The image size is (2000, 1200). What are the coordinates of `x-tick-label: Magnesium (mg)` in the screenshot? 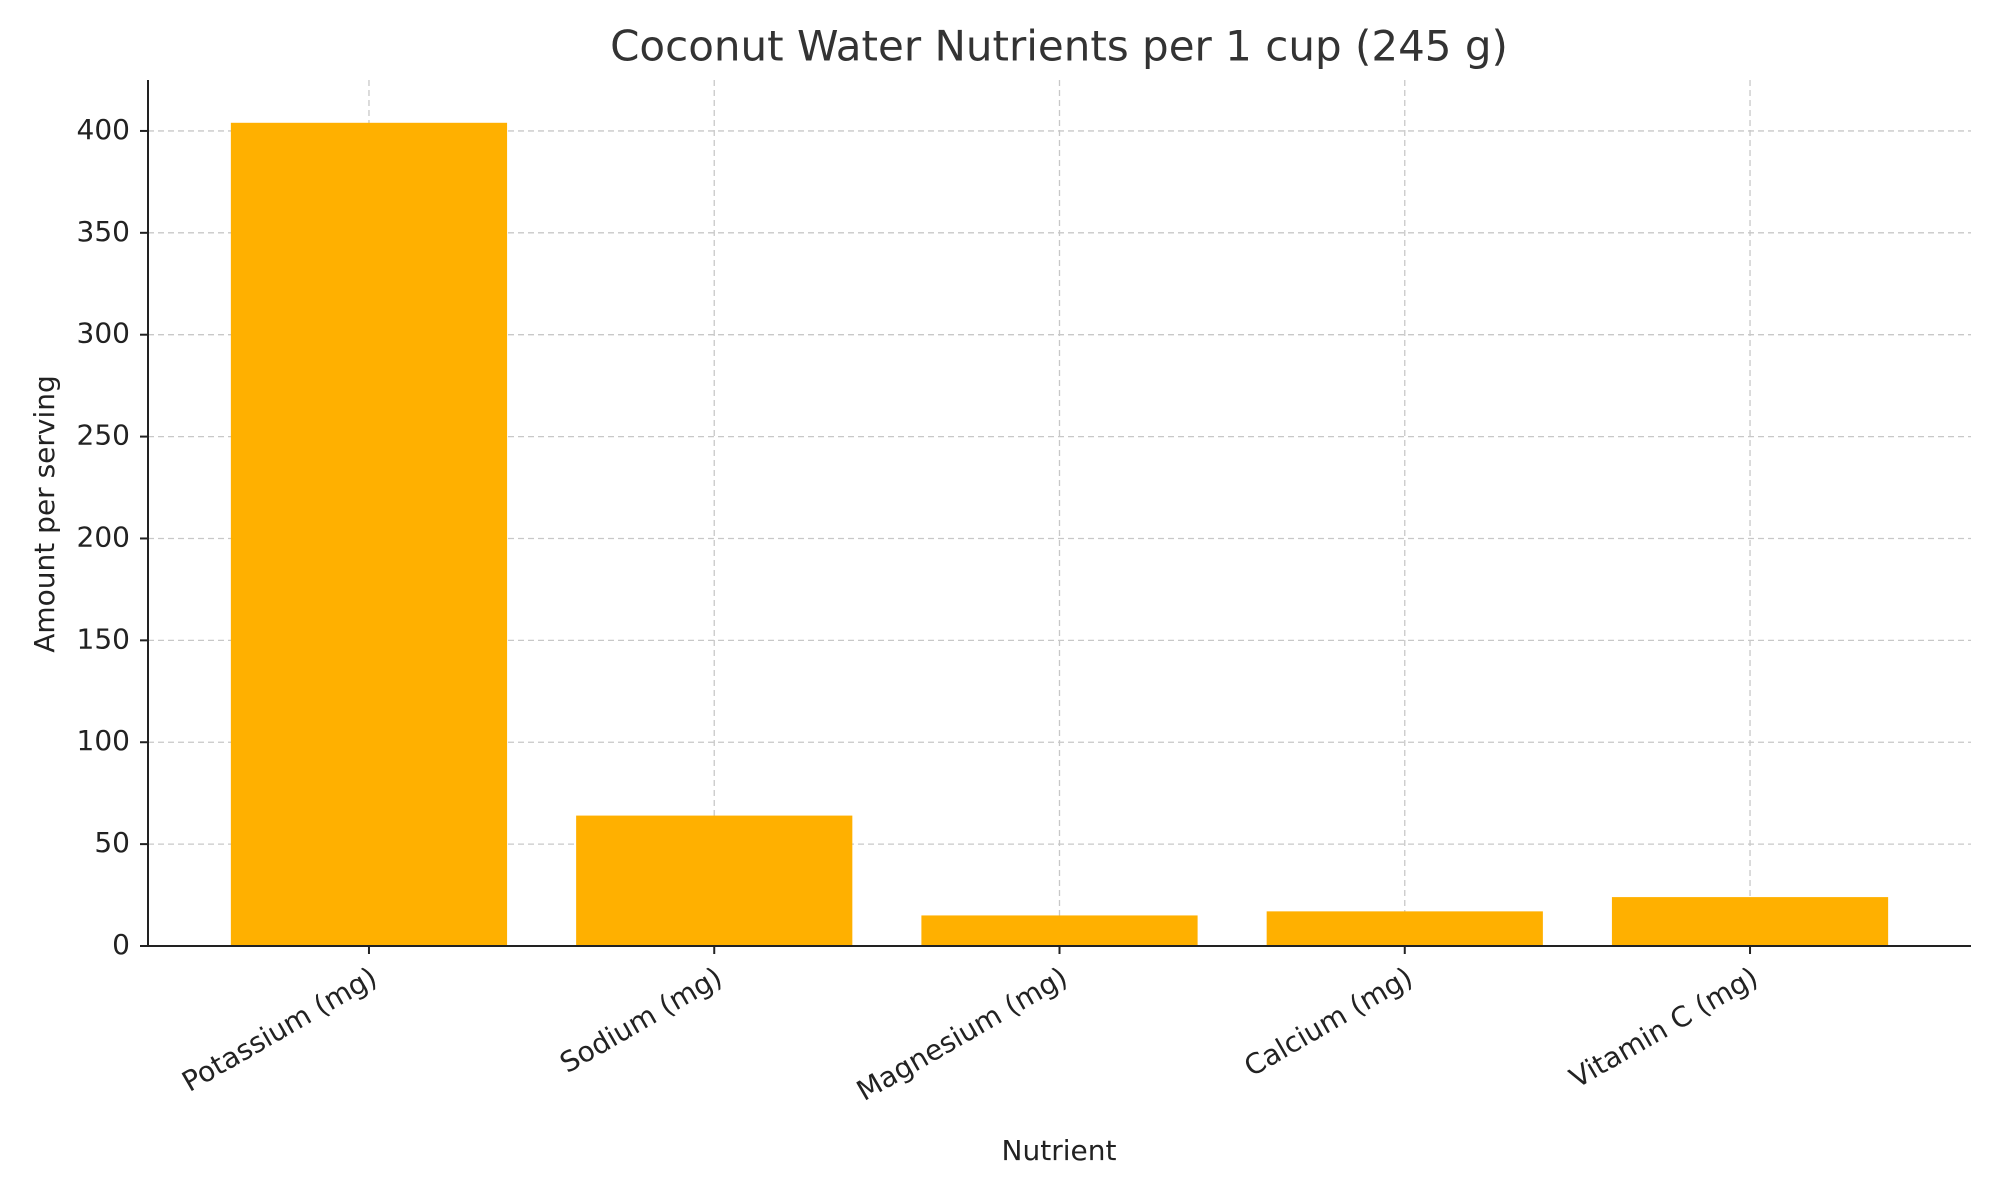 It's located at (962, 1033).